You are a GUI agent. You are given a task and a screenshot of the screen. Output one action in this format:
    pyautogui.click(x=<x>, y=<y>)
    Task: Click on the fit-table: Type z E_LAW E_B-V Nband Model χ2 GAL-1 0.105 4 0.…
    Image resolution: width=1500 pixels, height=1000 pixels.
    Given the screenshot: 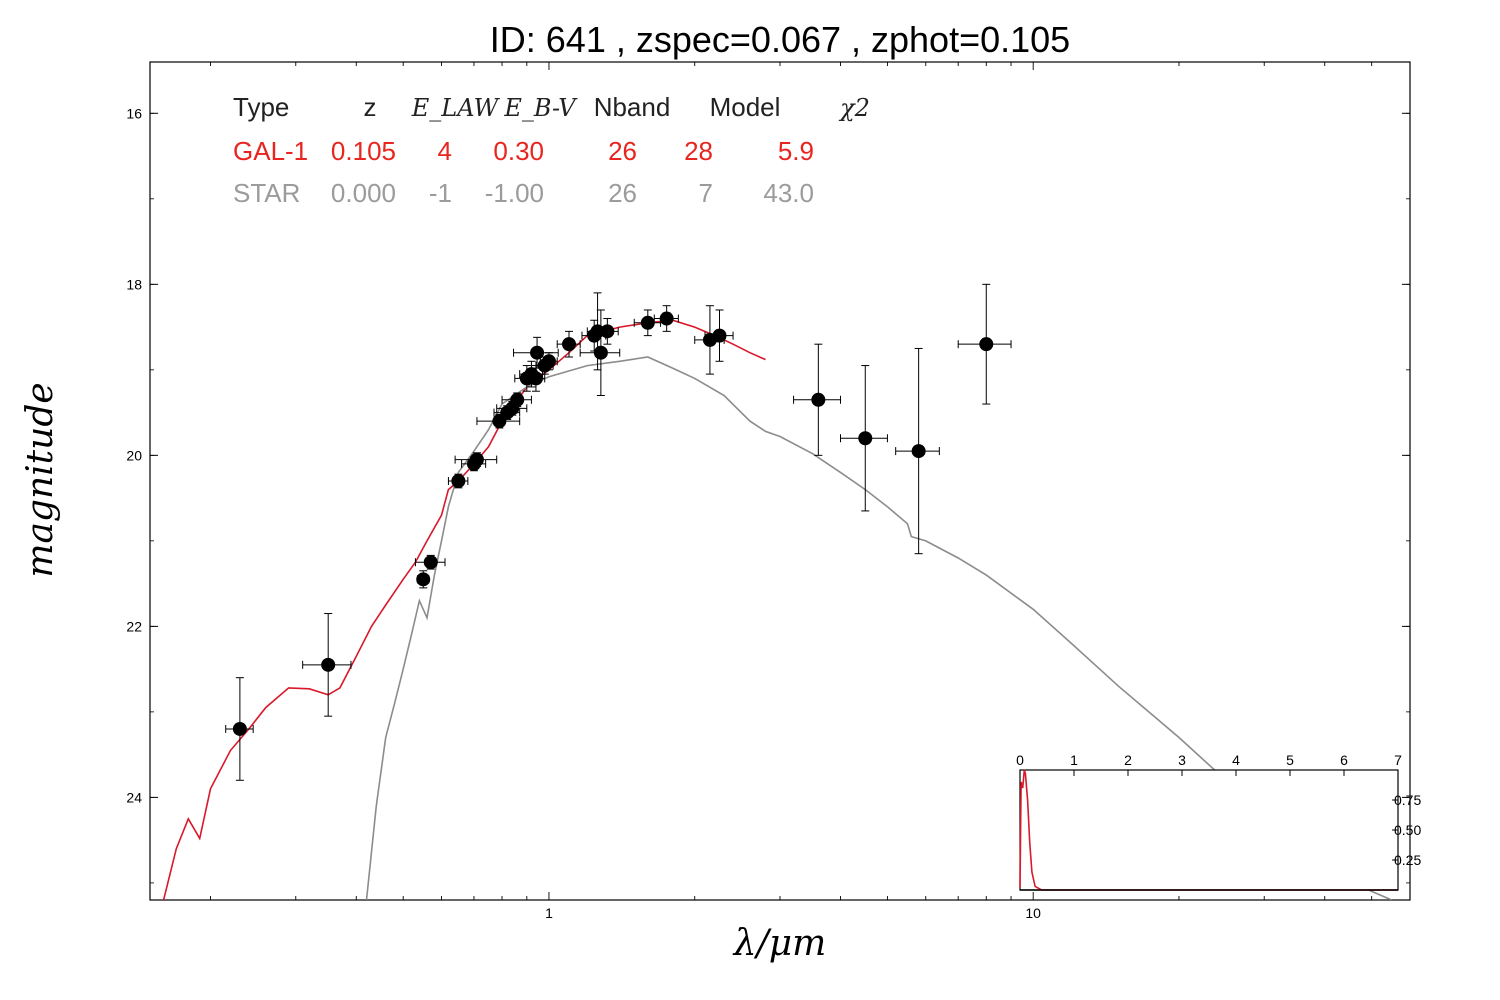 What is the action you would take?
    pyautogui.click(x=551, y=150)
    